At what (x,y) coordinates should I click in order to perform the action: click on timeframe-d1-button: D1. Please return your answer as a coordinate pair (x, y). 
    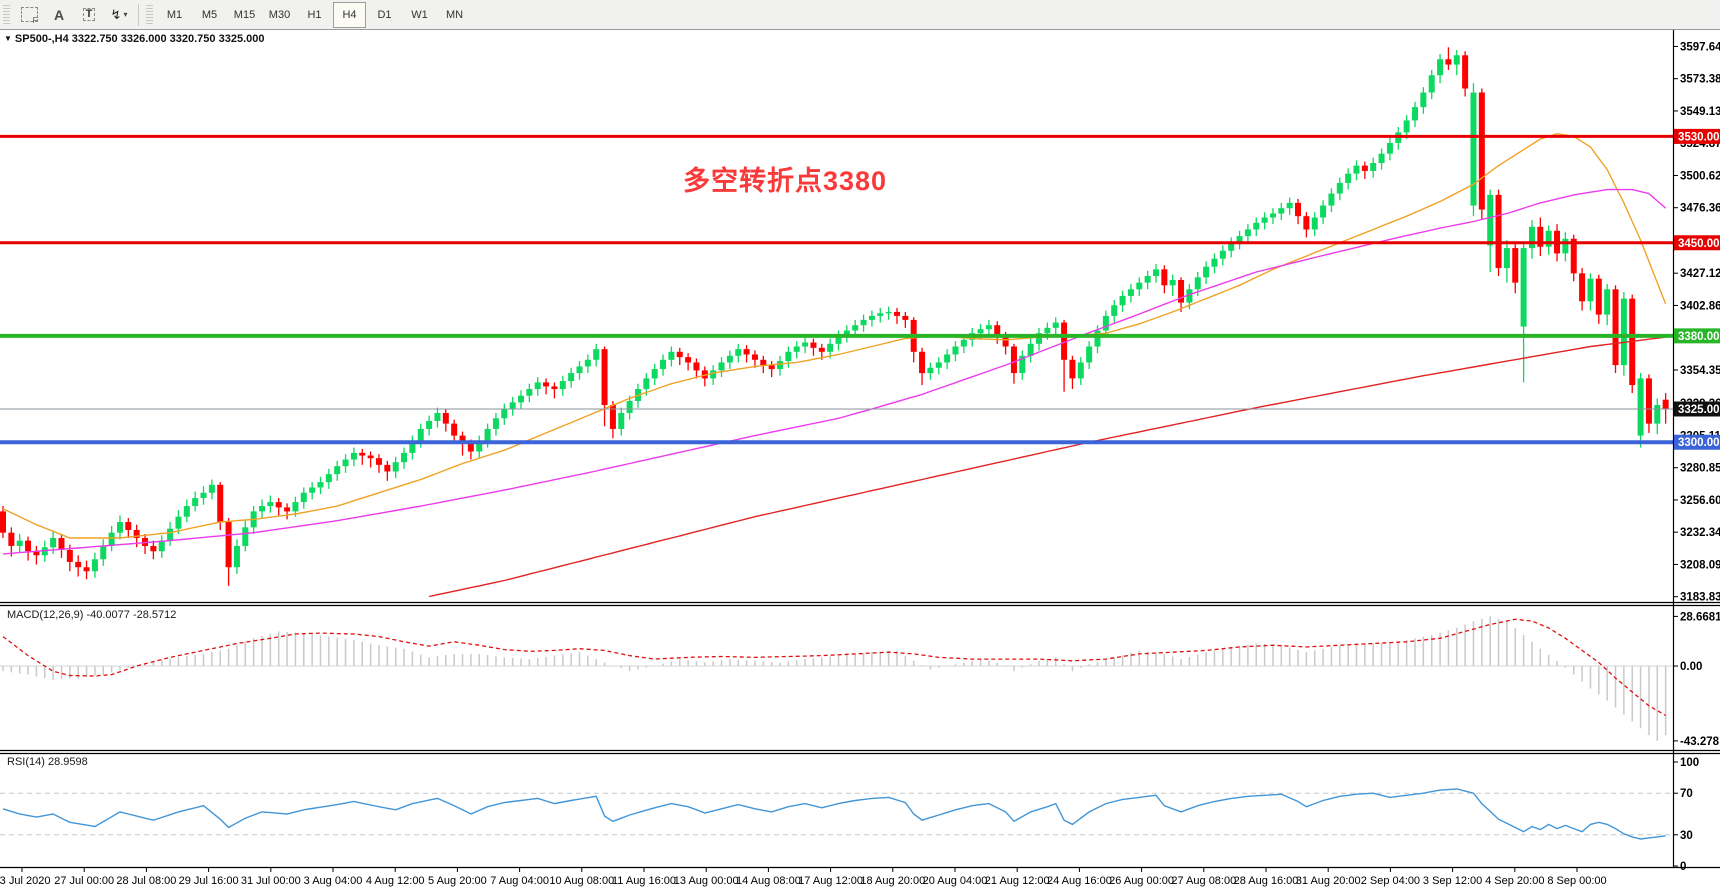
    Looking at the image, I should click on (384, 14).